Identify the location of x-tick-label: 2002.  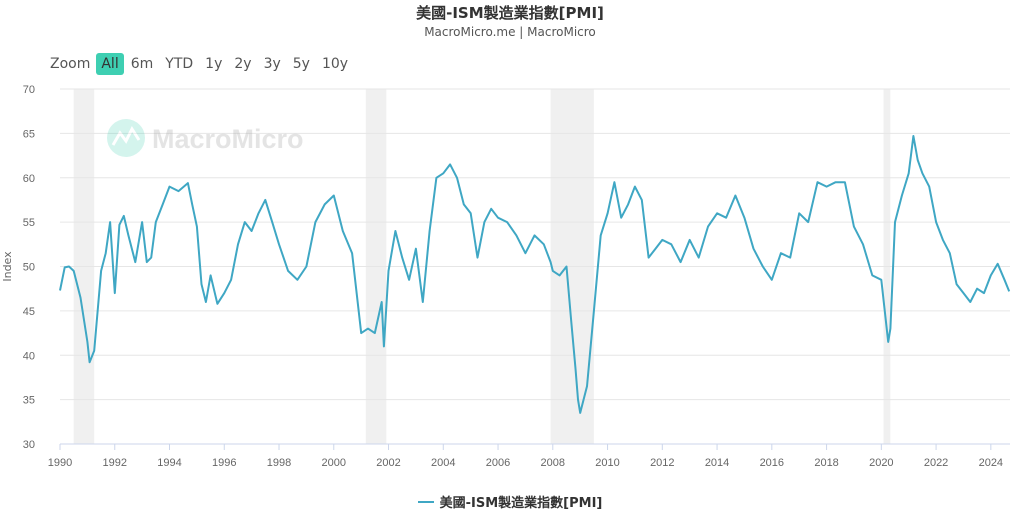
(388, 463).